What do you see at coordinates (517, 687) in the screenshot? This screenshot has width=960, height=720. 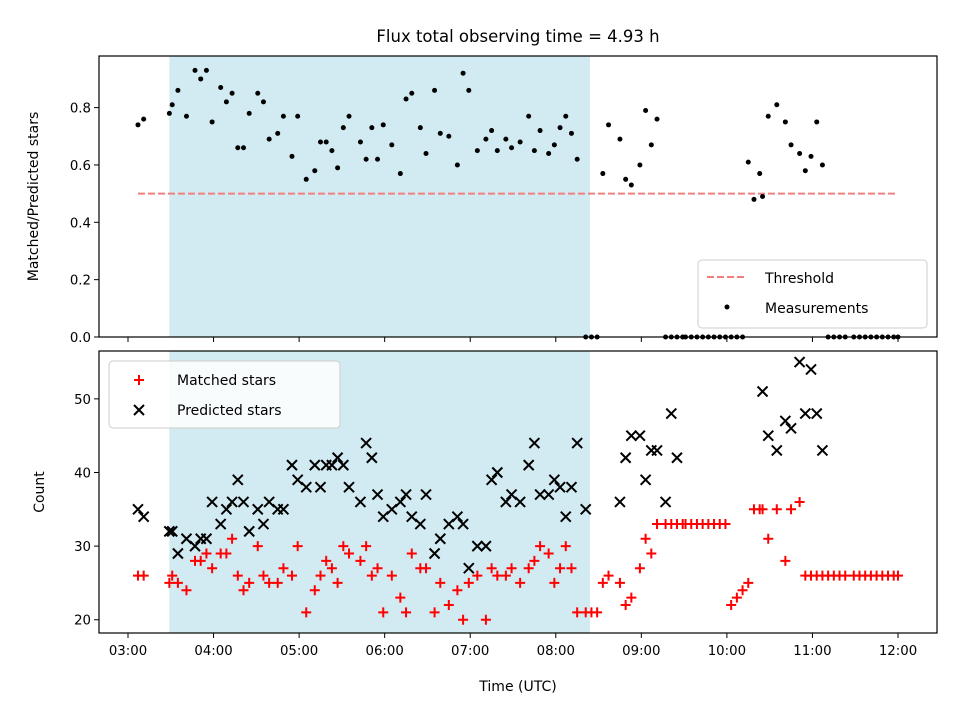 I see `x-axis-label: Time (UTC)` at bounding box center [517, 687].